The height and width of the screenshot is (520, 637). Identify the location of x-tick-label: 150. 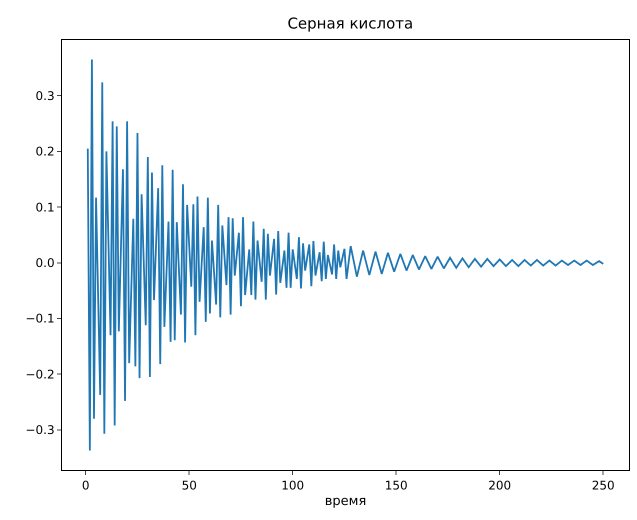
(396, 485).